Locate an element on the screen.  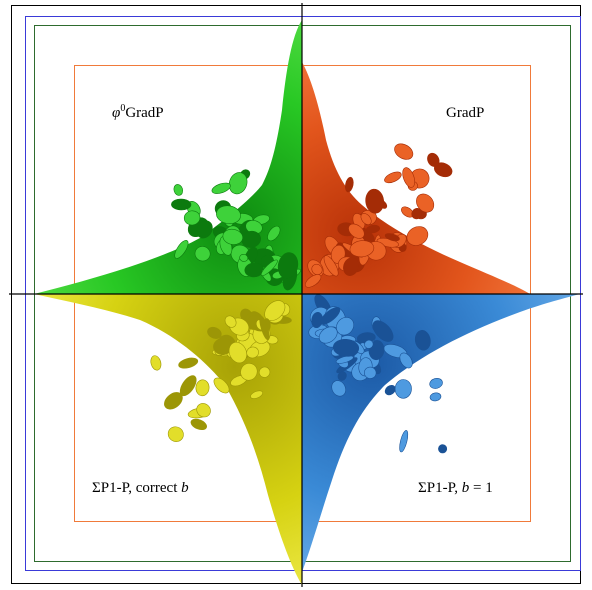
bottom-right-side-branches is located at coordinates (378, 374).